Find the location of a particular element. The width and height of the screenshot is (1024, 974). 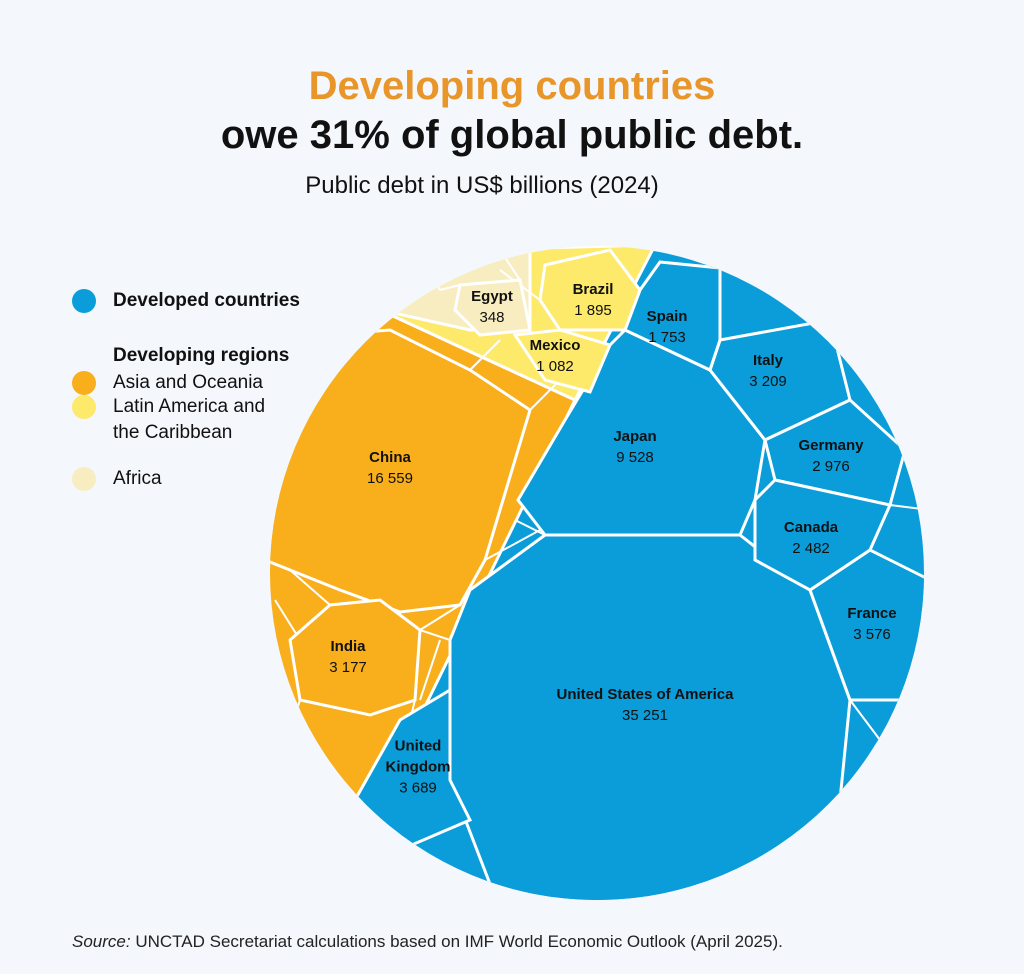

cell-label: China 16 559 is located at coordinates (390, 468).